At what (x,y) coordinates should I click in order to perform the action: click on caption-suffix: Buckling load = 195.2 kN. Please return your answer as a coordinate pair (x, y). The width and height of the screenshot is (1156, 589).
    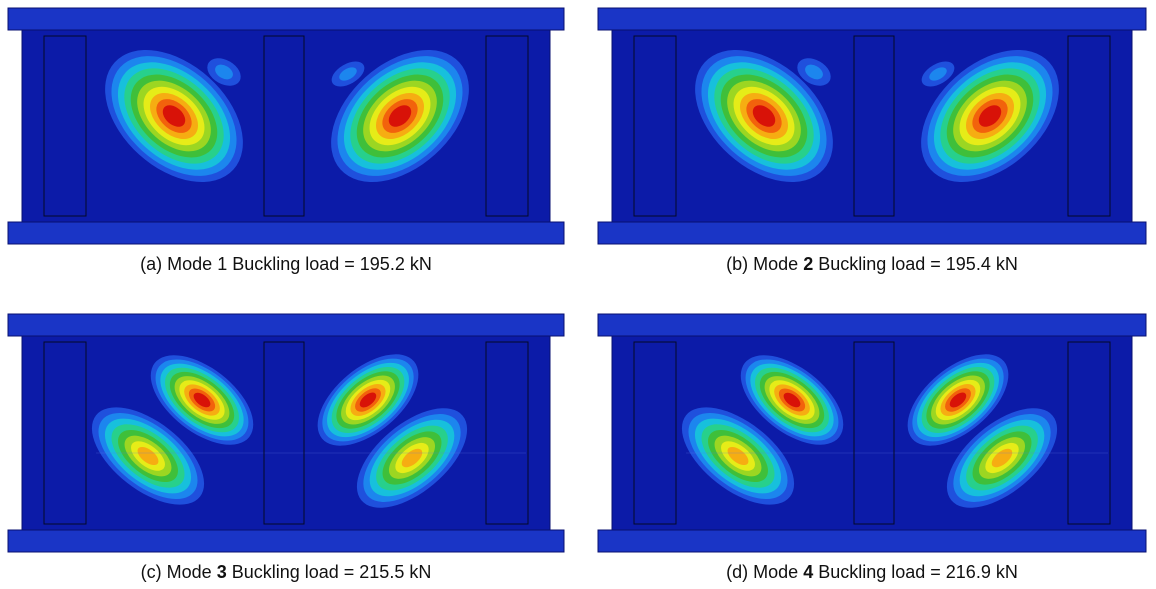
    Looking at the image, I should click on (329, 264).